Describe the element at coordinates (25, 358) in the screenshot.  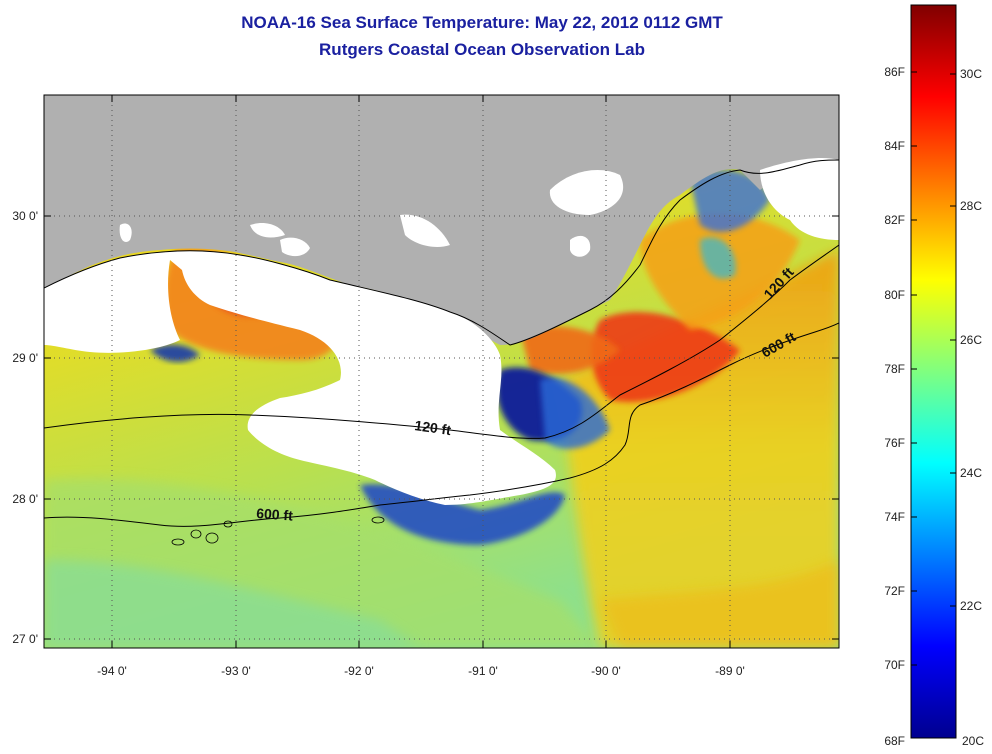
I see `lat-label: 29 0'` at that location.